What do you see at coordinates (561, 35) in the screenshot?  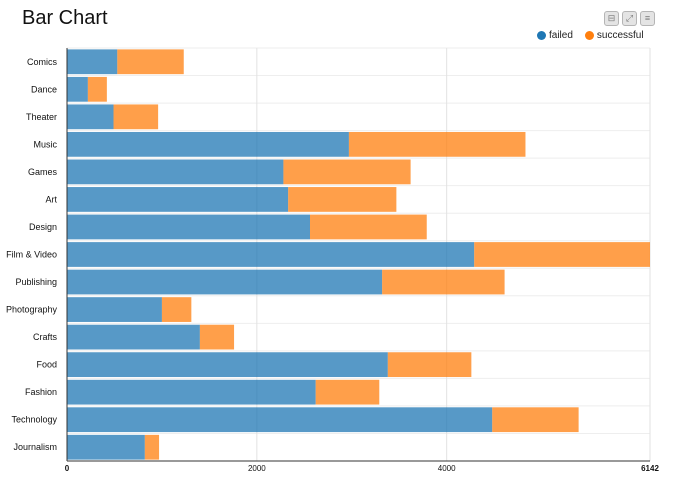 I see `legend-label-failed: failed` at bounding box center [561, 35].